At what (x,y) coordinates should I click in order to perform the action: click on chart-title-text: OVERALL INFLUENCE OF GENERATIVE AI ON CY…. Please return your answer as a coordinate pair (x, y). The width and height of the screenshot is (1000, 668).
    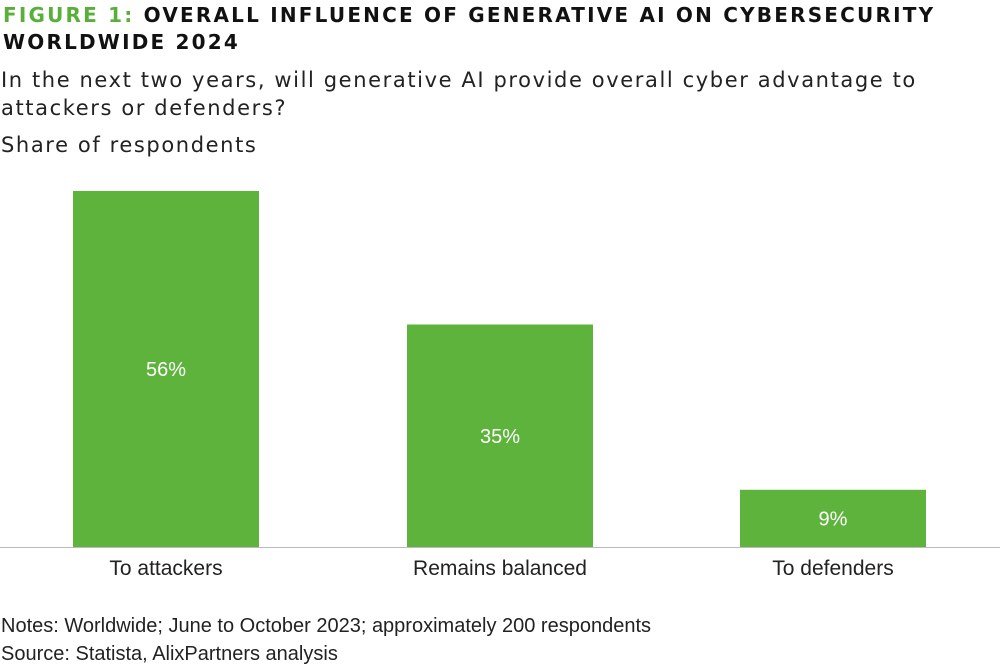
    Looking at the image, I should click on (469, 28).